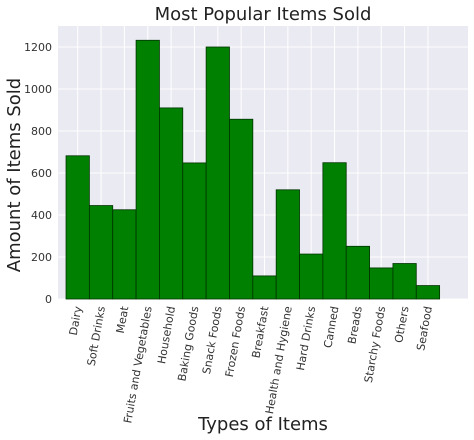 This screenshot has height=440, width=474. I want to click on y-tick-label: 200, so click(41, 257).